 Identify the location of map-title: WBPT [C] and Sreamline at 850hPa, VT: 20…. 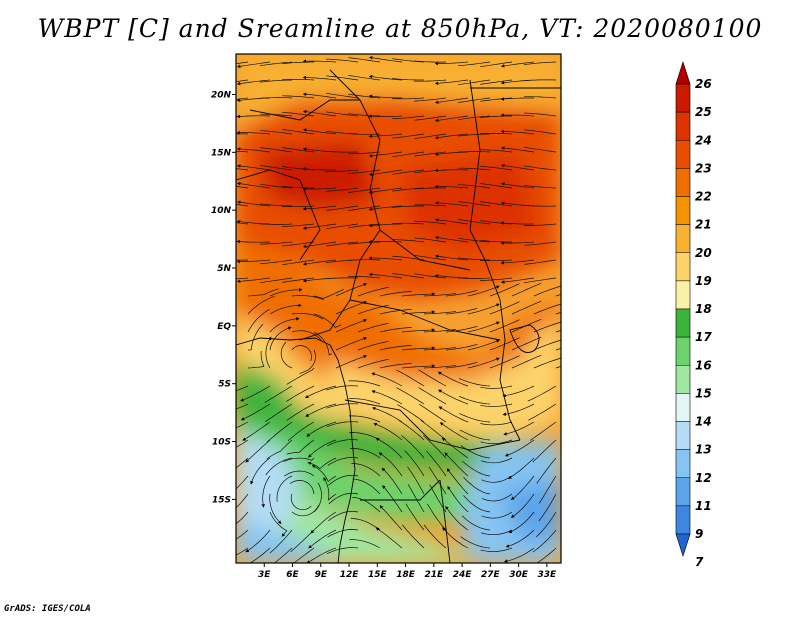
(400, 28).